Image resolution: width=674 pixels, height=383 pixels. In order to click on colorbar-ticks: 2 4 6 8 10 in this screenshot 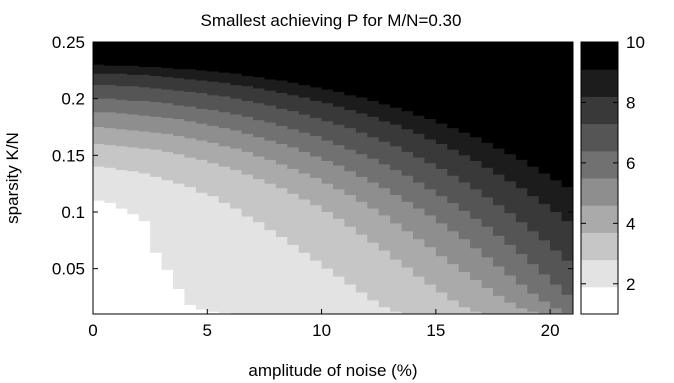, I will do `click(613, 163)`.